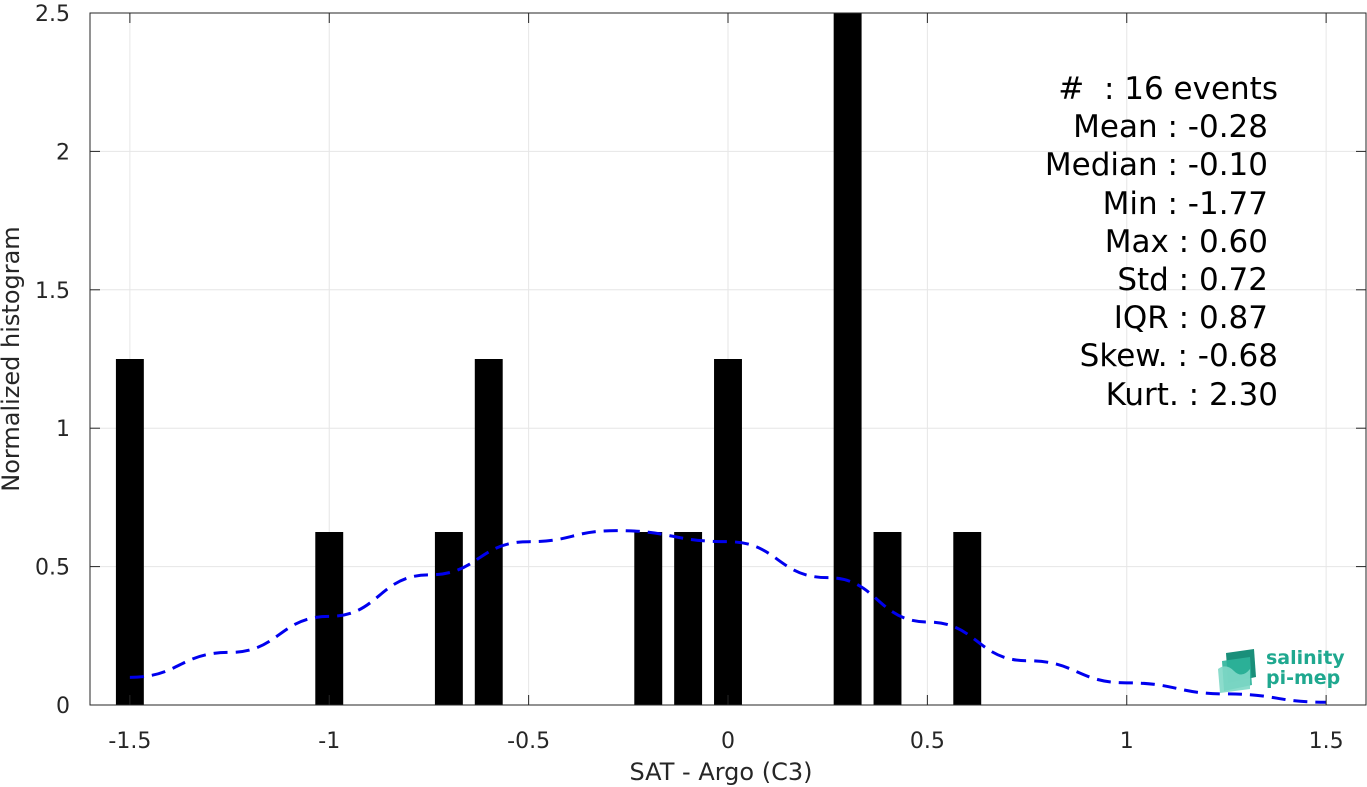 This screenshot has height=787, width=1367. What do you see at coordinates (63, 429) in the screenshot?
I see `y-tick-label: 1` at bounding box center [63, 429].